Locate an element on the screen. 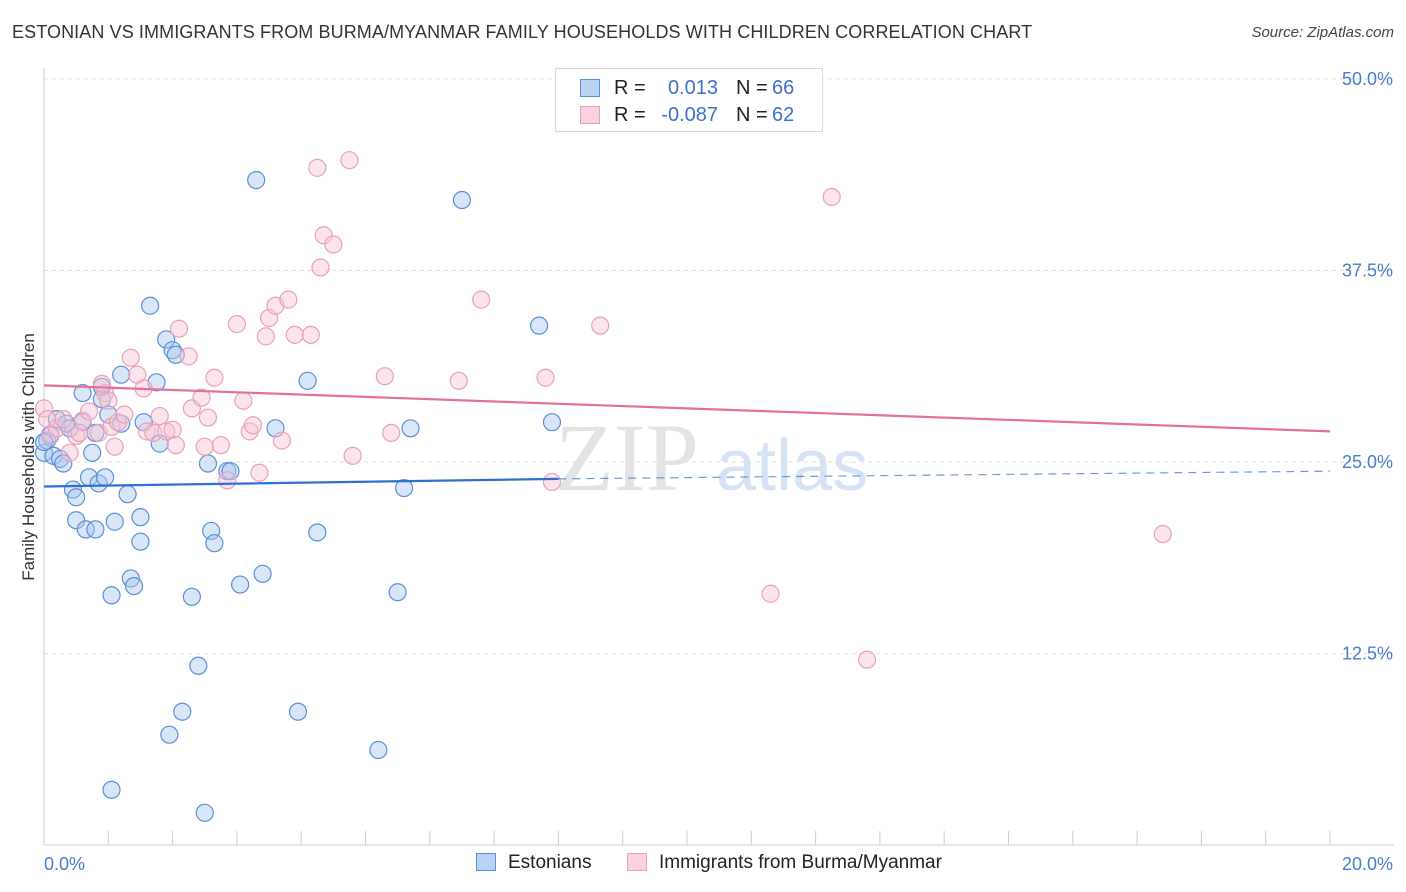  y-tick-label: 37.5% is located at coordinates (1367, 271).